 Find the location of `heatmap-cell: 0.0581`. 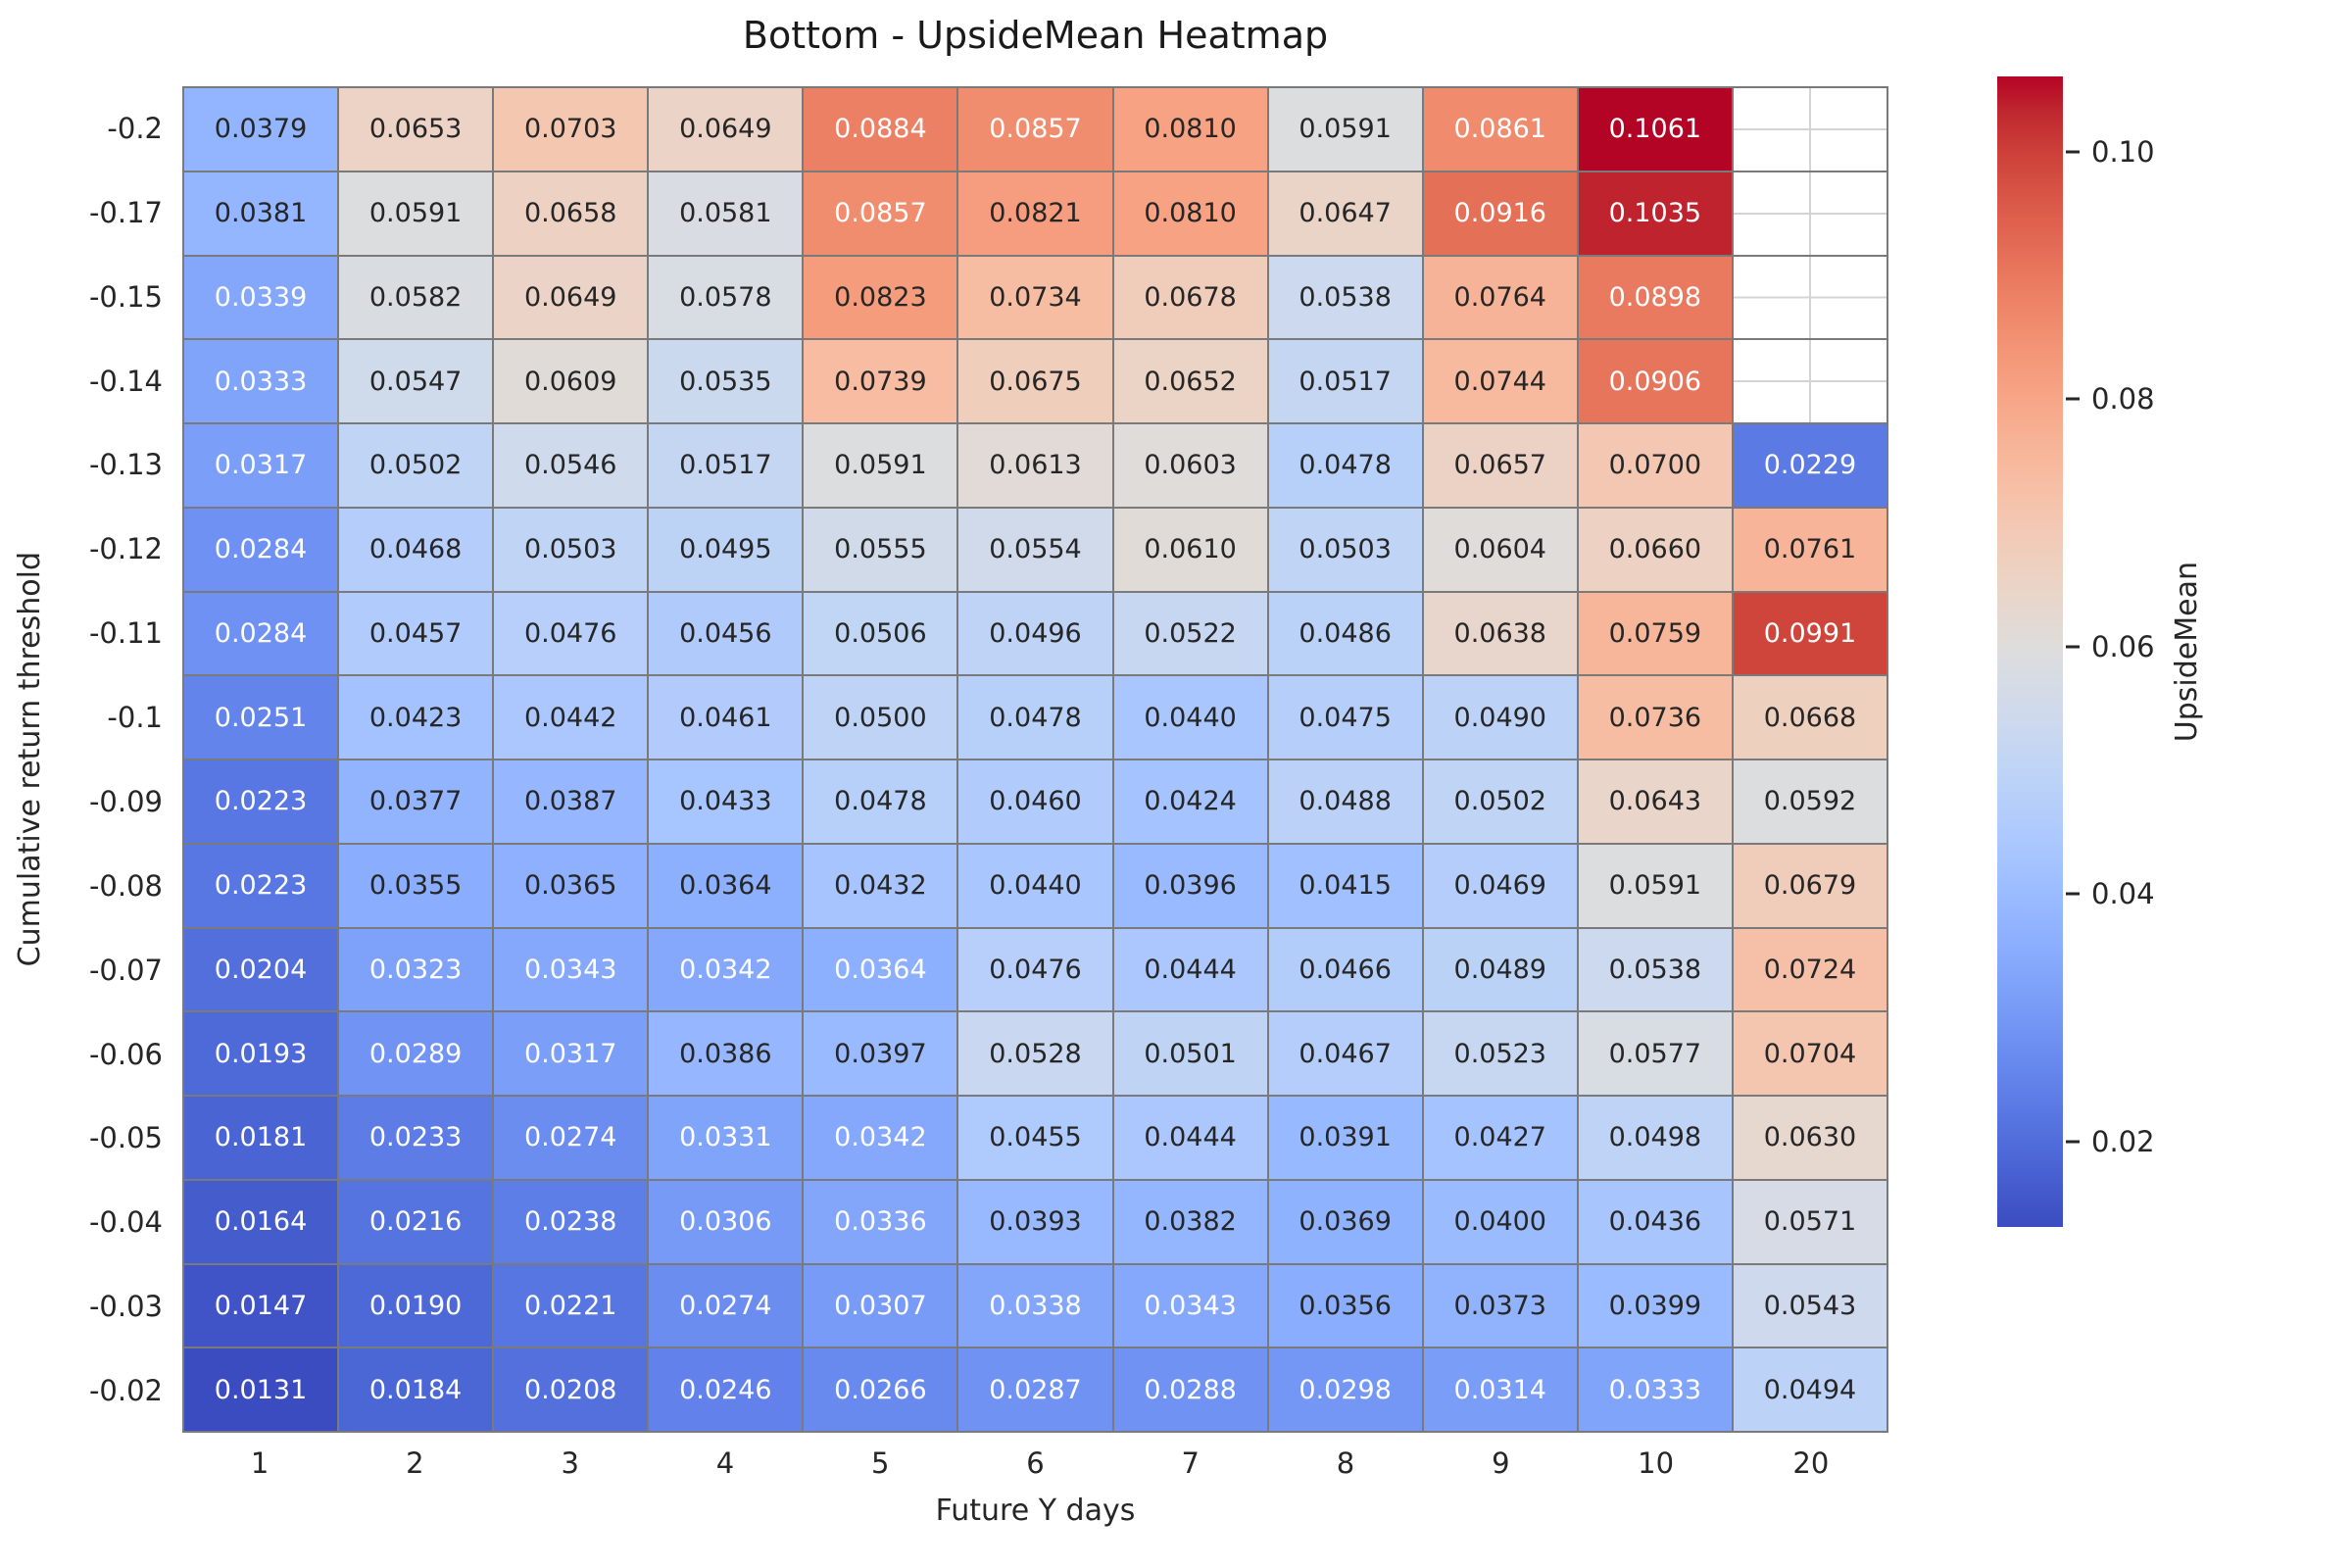

heatmap-cell: 0.0581 is located at coordinates (726, 213).